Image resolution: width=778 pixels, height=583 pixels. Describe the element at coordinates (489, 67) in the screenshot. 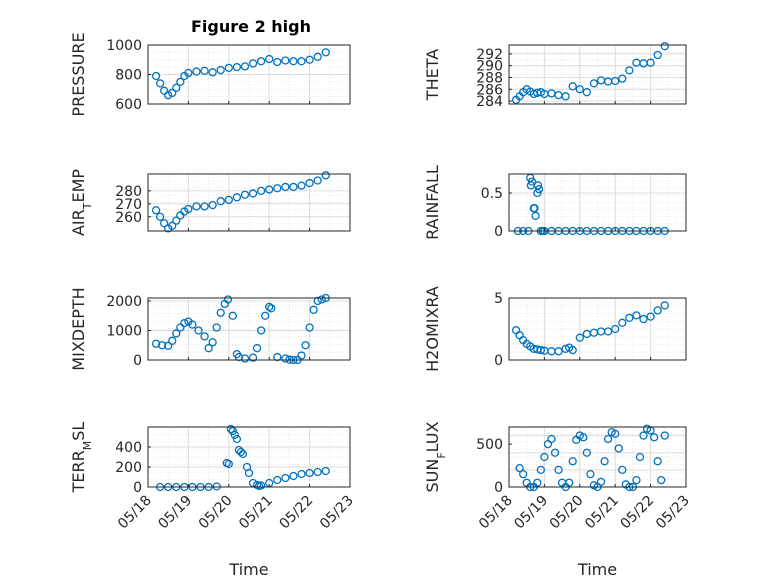

I see `y-tick-label: 290` at that location.